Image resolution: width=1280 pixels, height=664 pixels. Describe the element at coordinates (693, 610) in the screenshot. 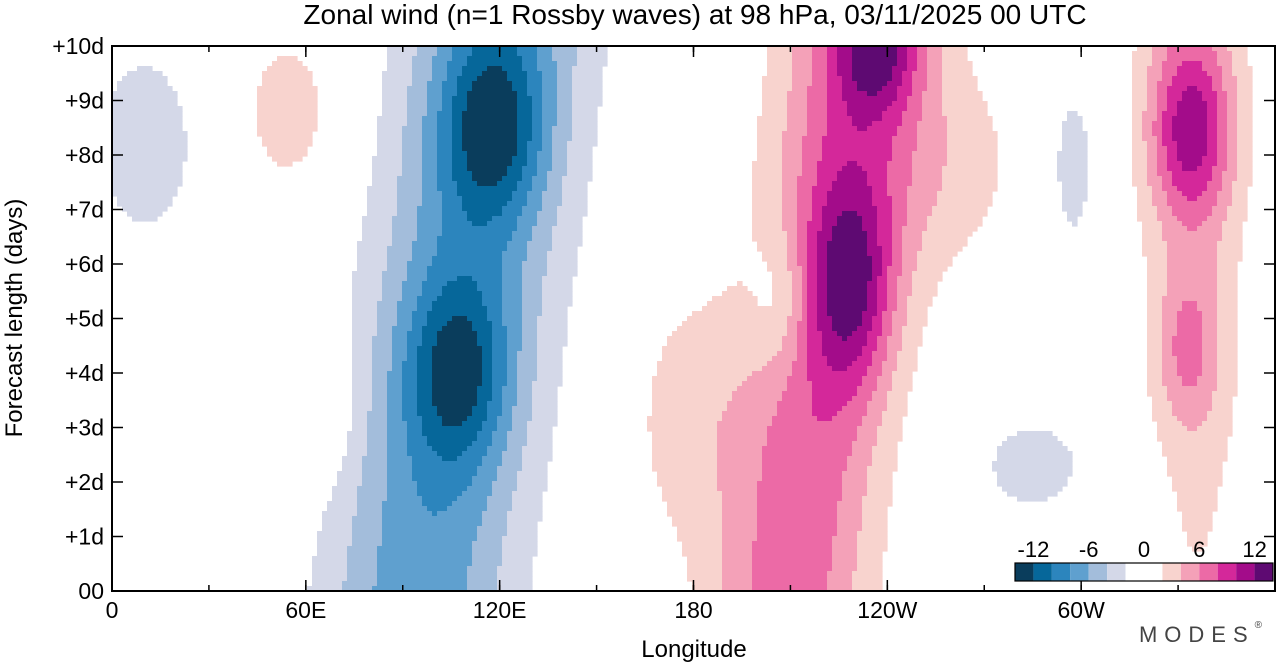

I see `x-tick-label: 180` at that location.